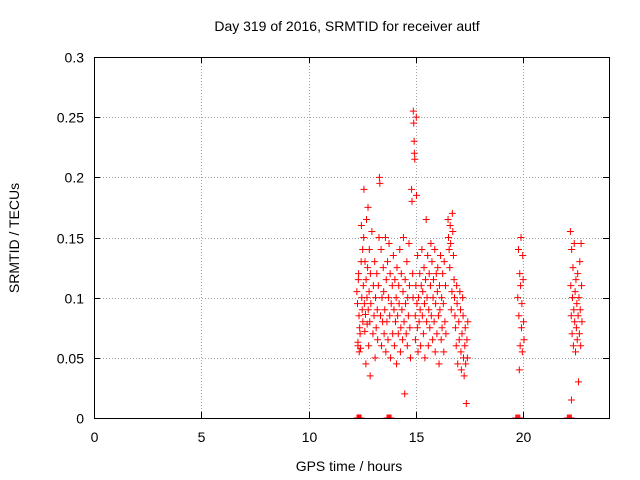 This screenshot has width=640, height=480. I want to click on y-tick-label: 0.05, so click(70, 359).